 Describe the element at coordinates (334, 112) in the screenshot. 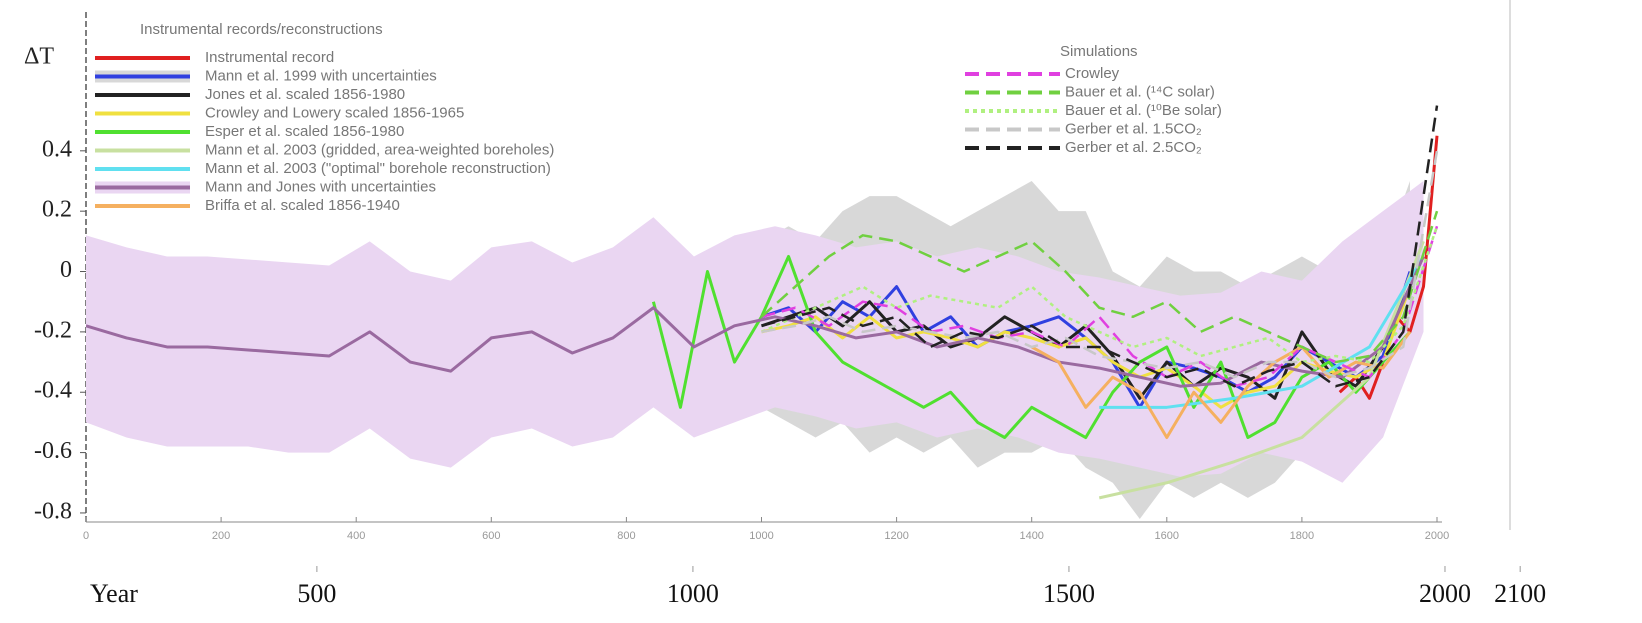

I see `legend-label: Crowley and Lowery scaled 1856-1965` at that location.